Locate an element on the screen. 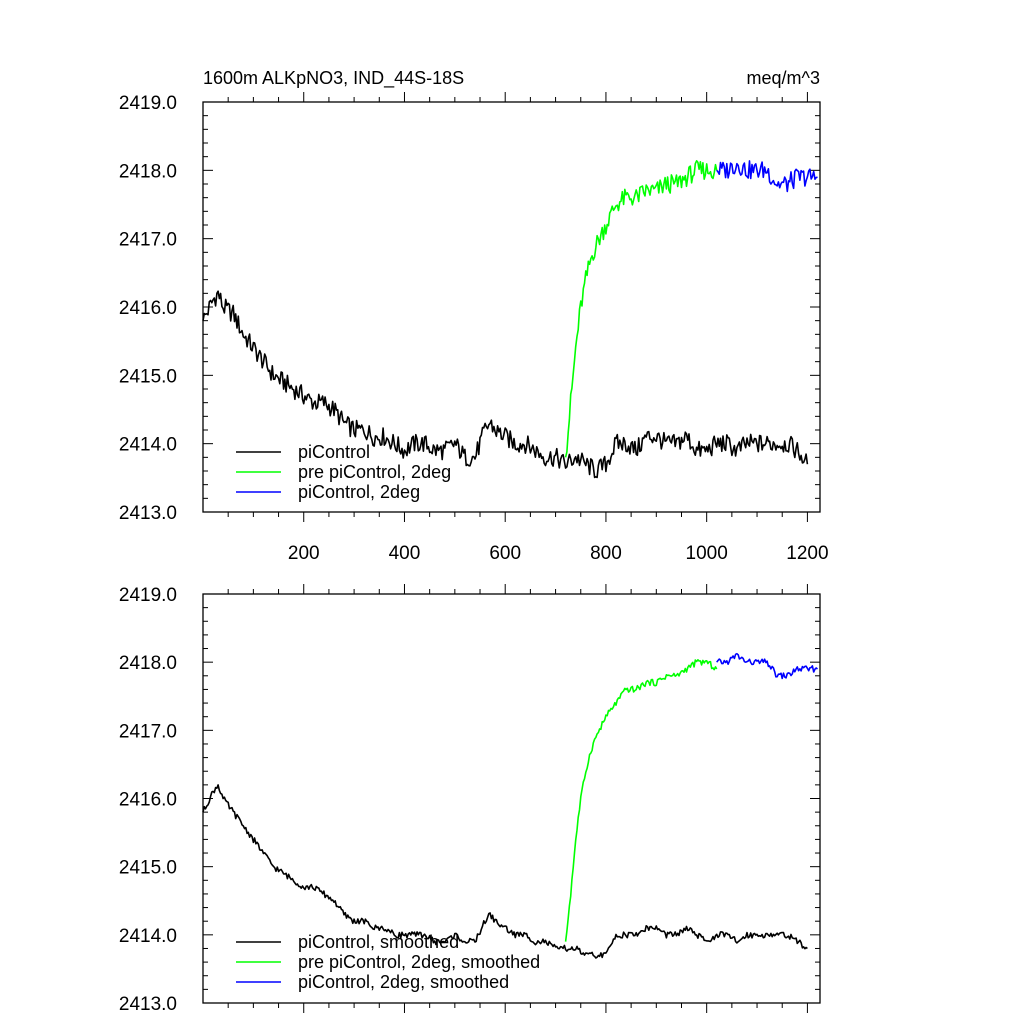  legend-label: piControl is located at coordinates (334, 452).